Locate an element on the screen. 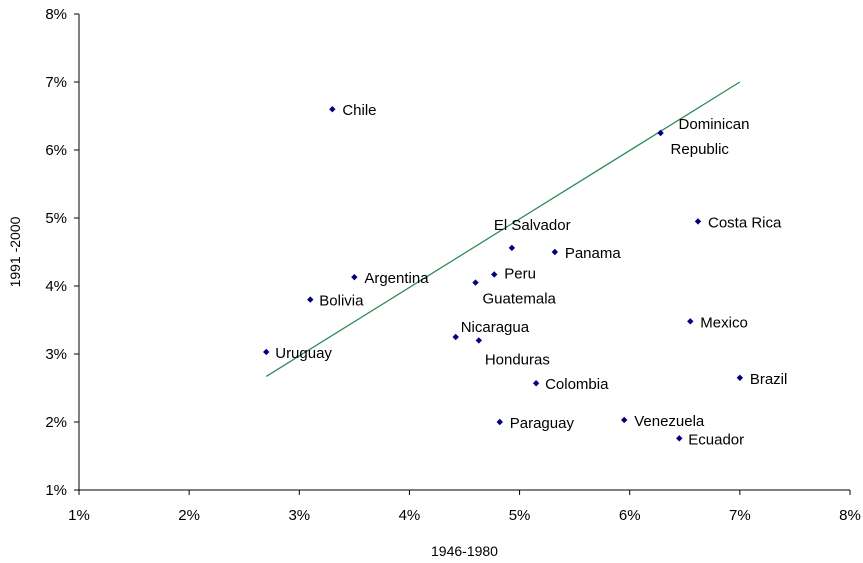 The image size is (863, 563). y-tick-label: 6% is located at coordinates (56, 150).